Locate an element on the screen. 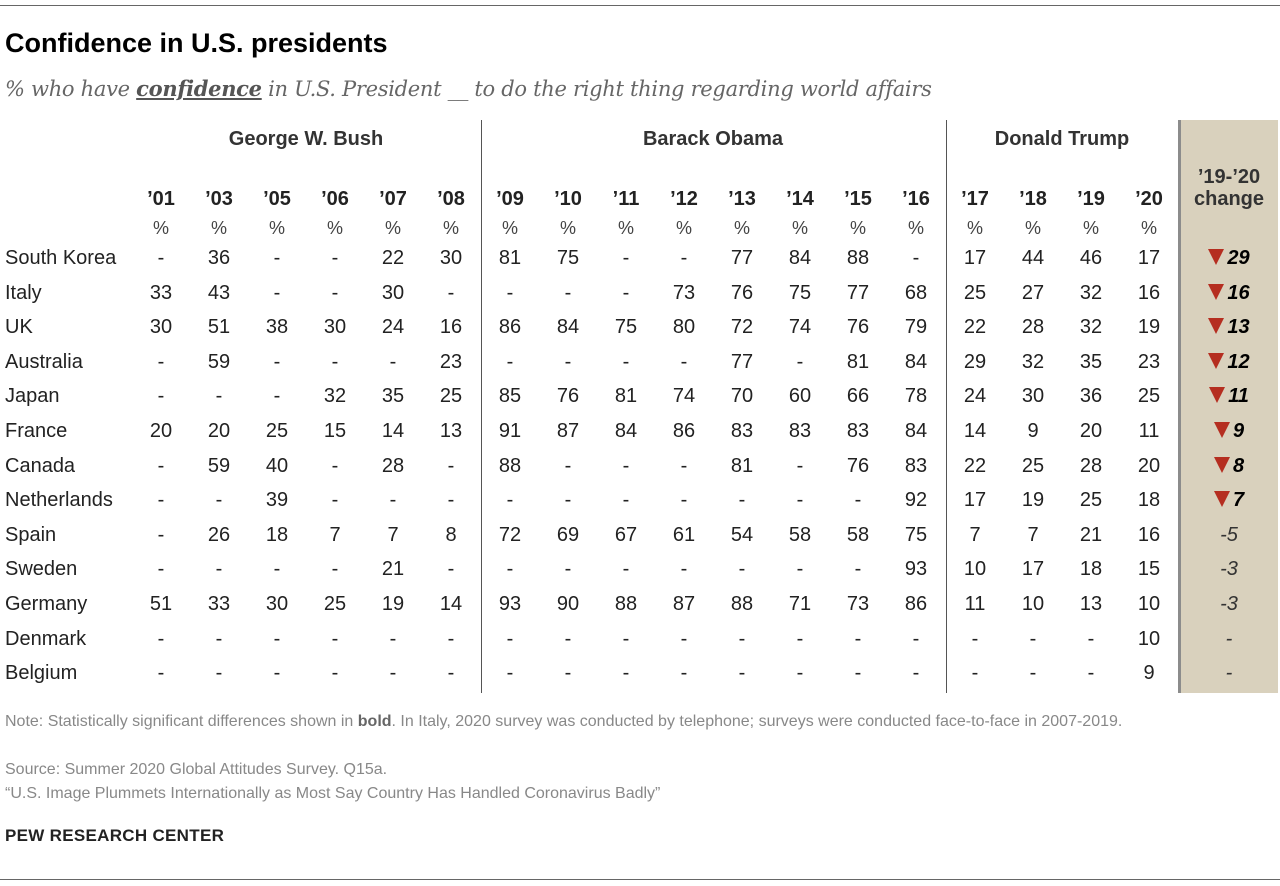 This screenshot has height=886, width=1280. change-value: - is located at coordinates (1229, 638).